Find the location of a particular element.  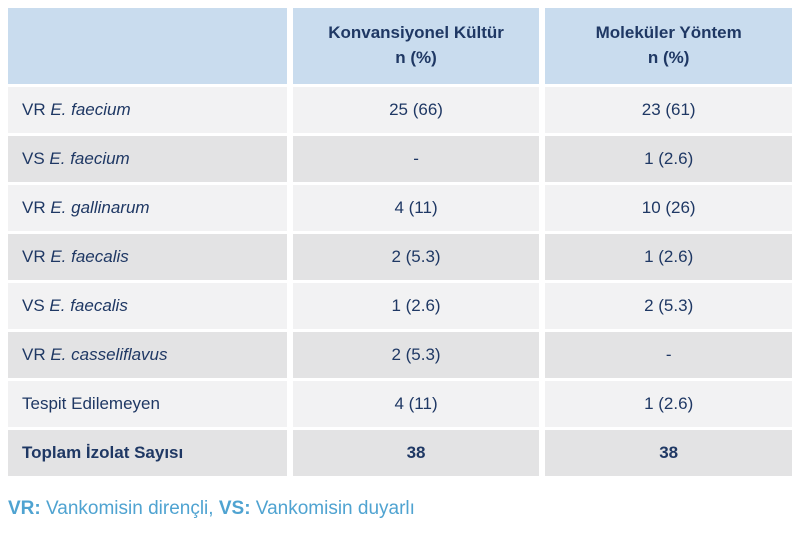

conventional-value: 1 (2.6) is located at coordinates (416, 306).